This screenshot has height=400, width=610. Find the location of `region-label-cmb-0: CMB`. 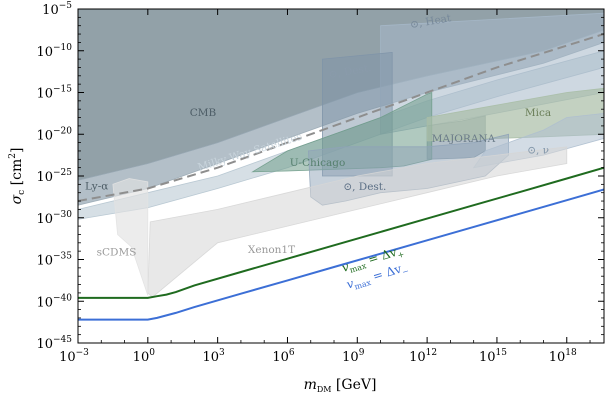

region-label-cmb-0: CMB is located at coordinates (203, 113).